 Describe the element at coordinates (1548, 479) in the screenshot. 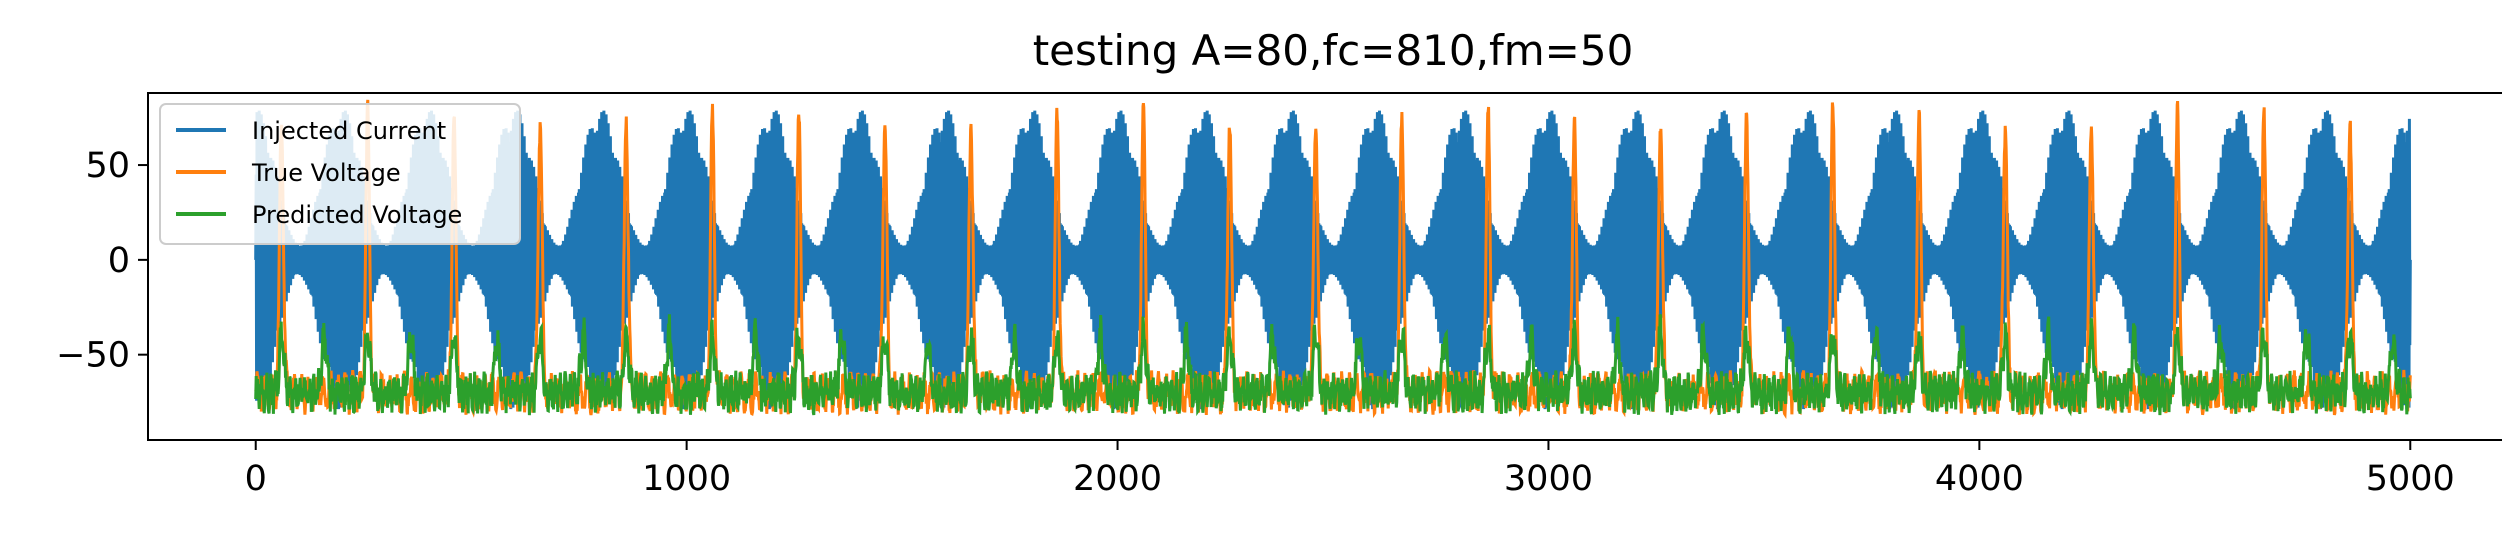

I see `x-tick-label: 3000` at that location.